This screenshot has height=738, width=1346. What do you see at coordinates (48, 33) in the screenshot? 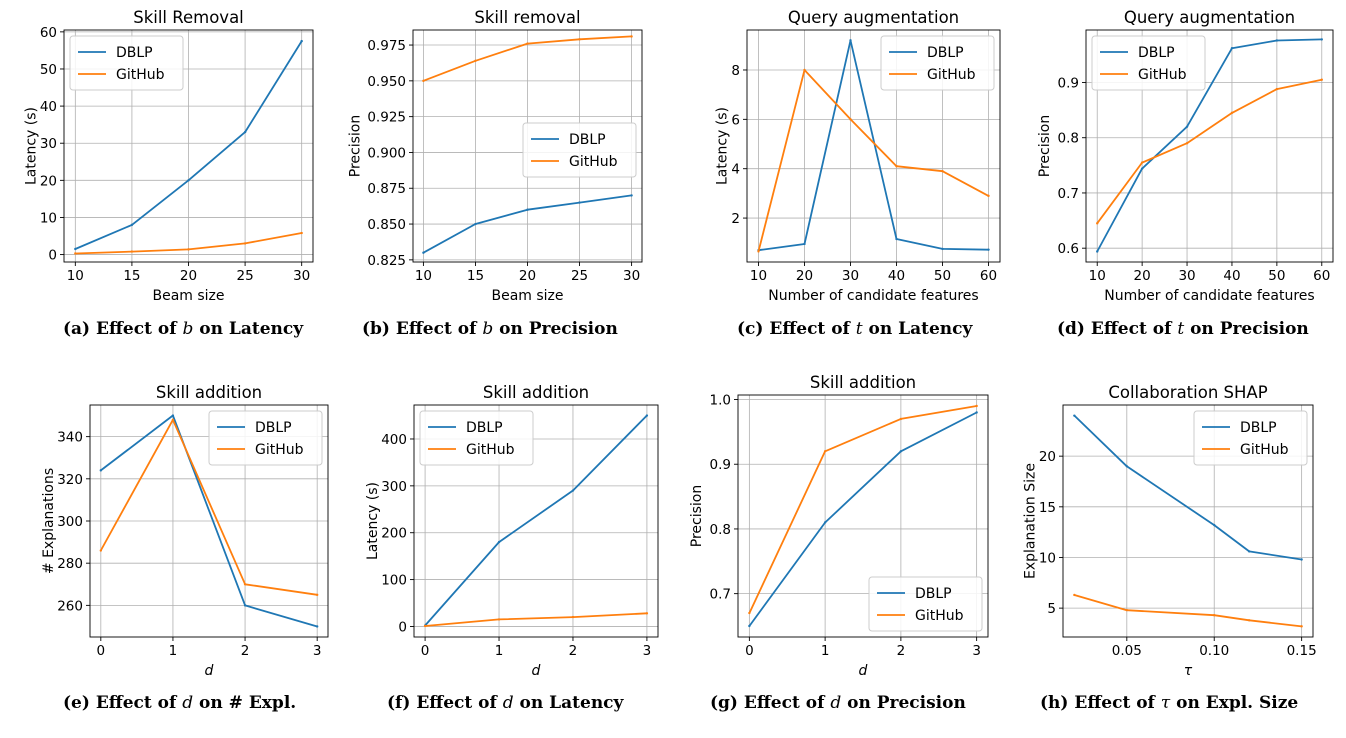
I see `y-tick-label: 60` at bounding box center [48, 33].